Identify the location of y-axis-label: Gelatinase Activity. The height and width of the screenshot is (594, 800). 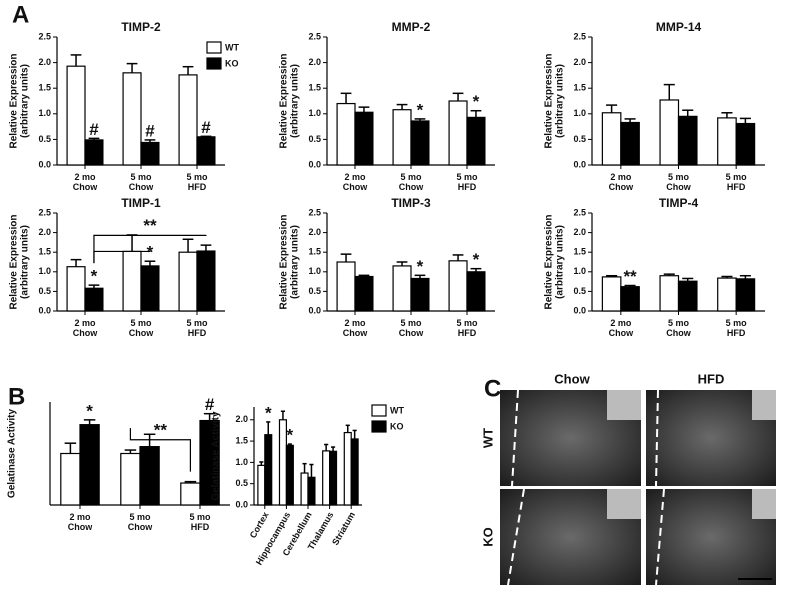
(12, 454).